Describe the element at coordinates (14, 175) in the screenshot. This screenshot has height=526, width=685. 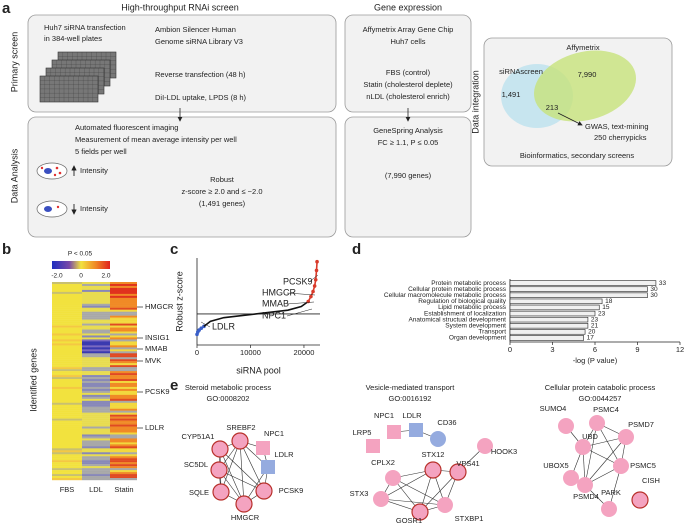
I see `row-title: Data Analysis` at that location.